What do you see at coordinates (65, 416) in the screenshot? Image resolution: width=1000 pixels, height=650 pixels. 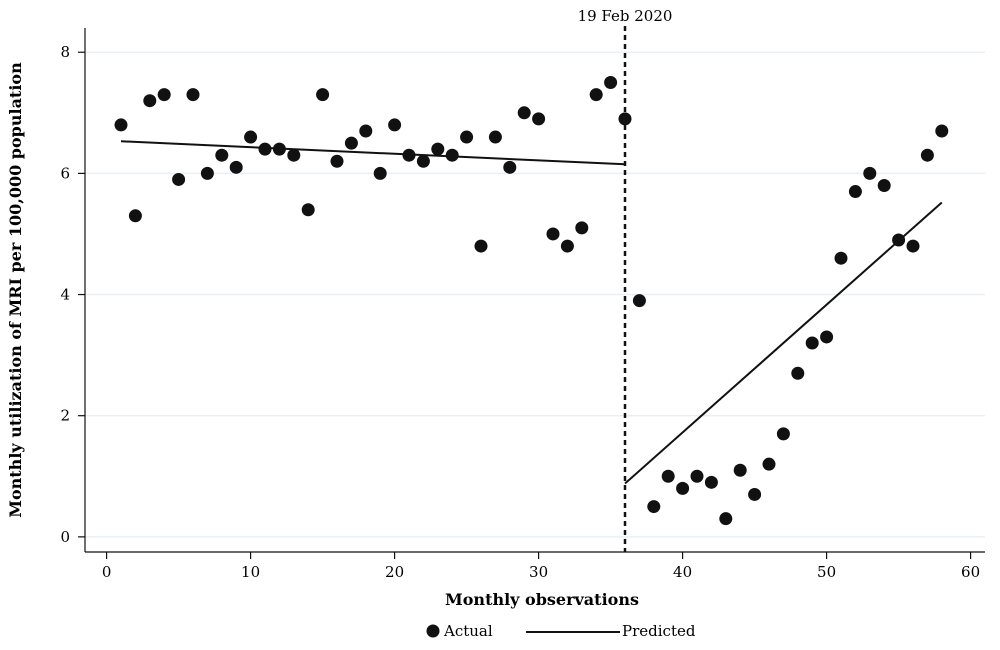 I see `y-tick-label-2: 2` at bounding box center [65, 416].